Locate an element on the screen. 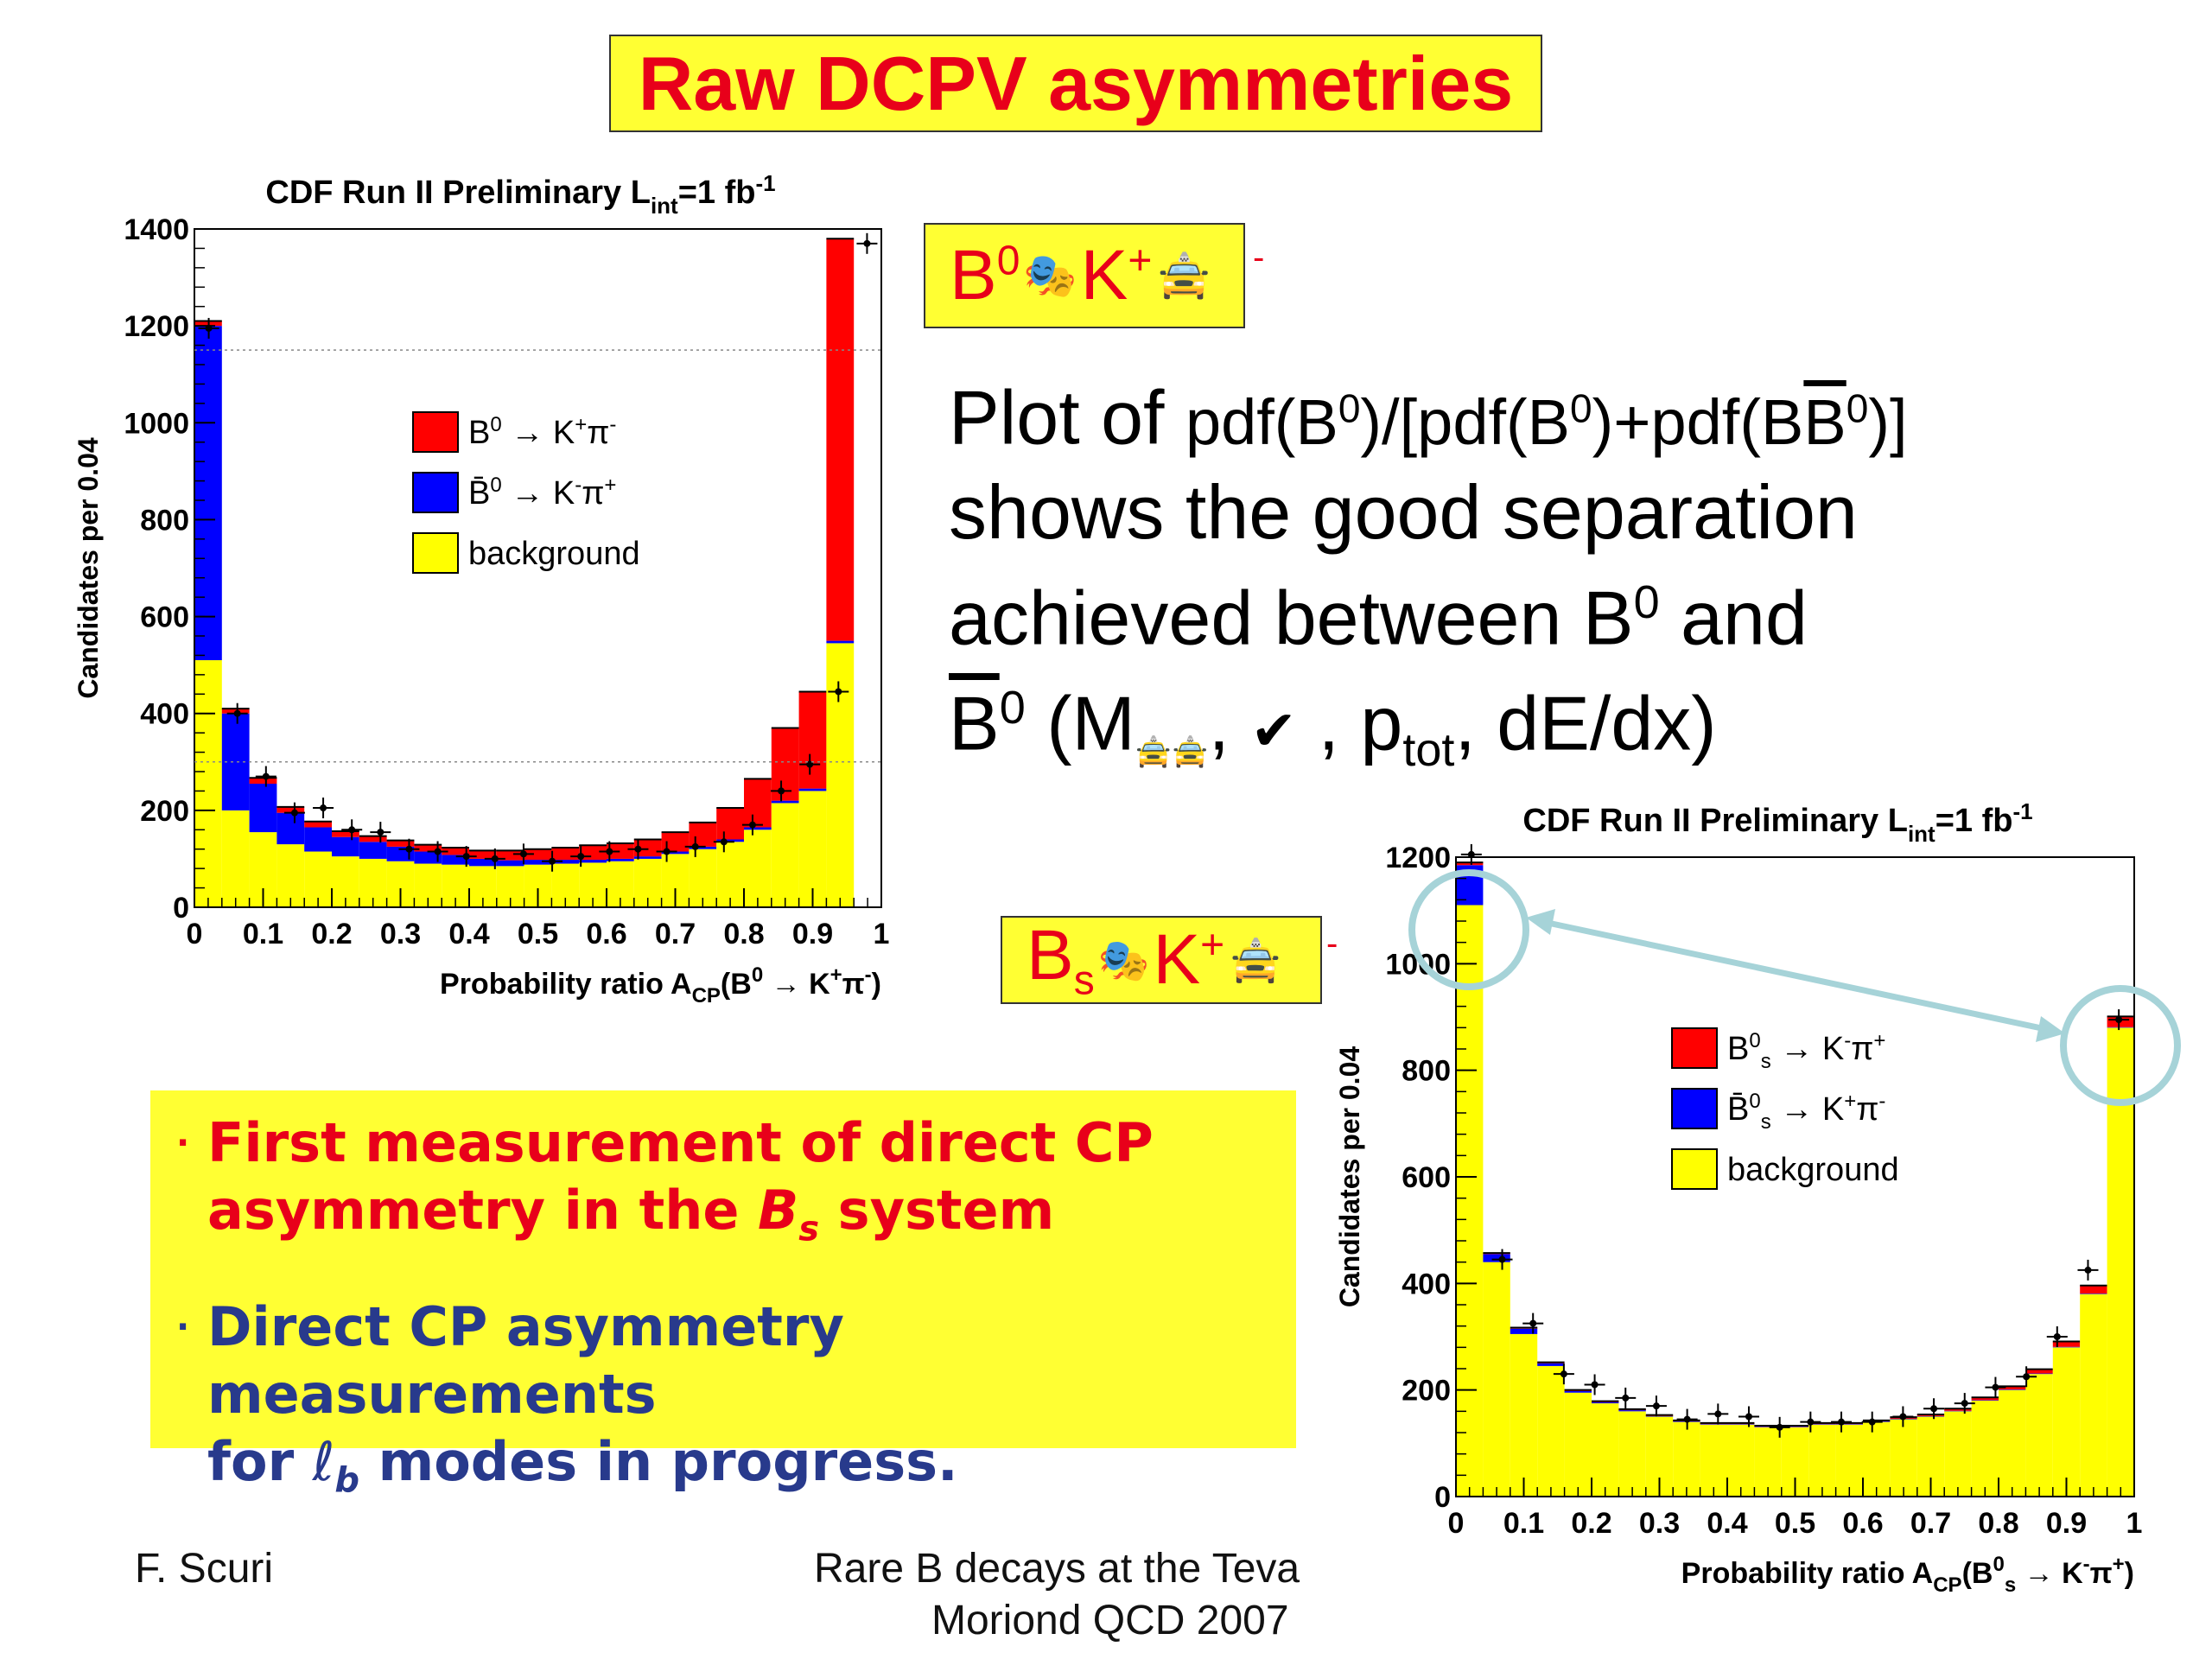 The width and height of the screenshot is (2212, 1659). y-tick-label: 400 is located at coordinates (164, 714).